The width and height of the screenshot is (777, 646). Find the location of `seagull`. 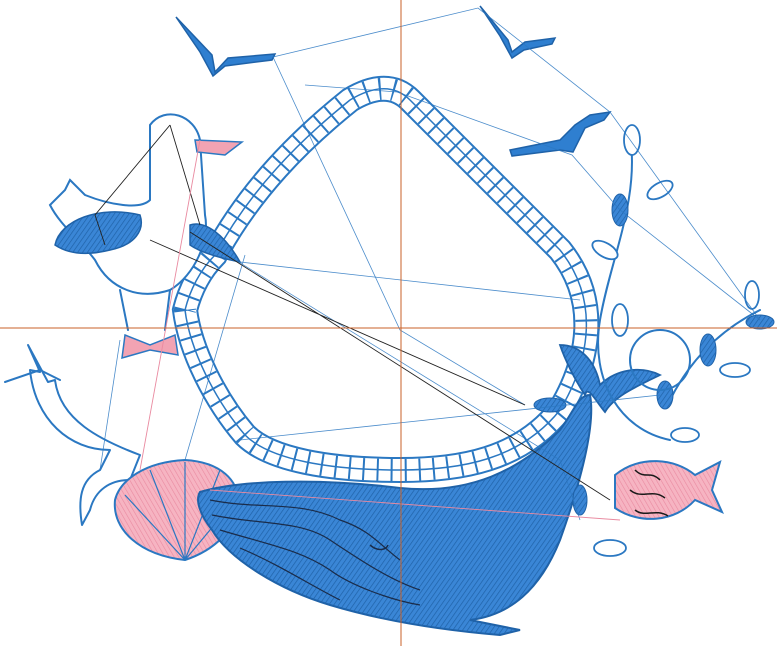

seagull is located at coordinates (146, 236).